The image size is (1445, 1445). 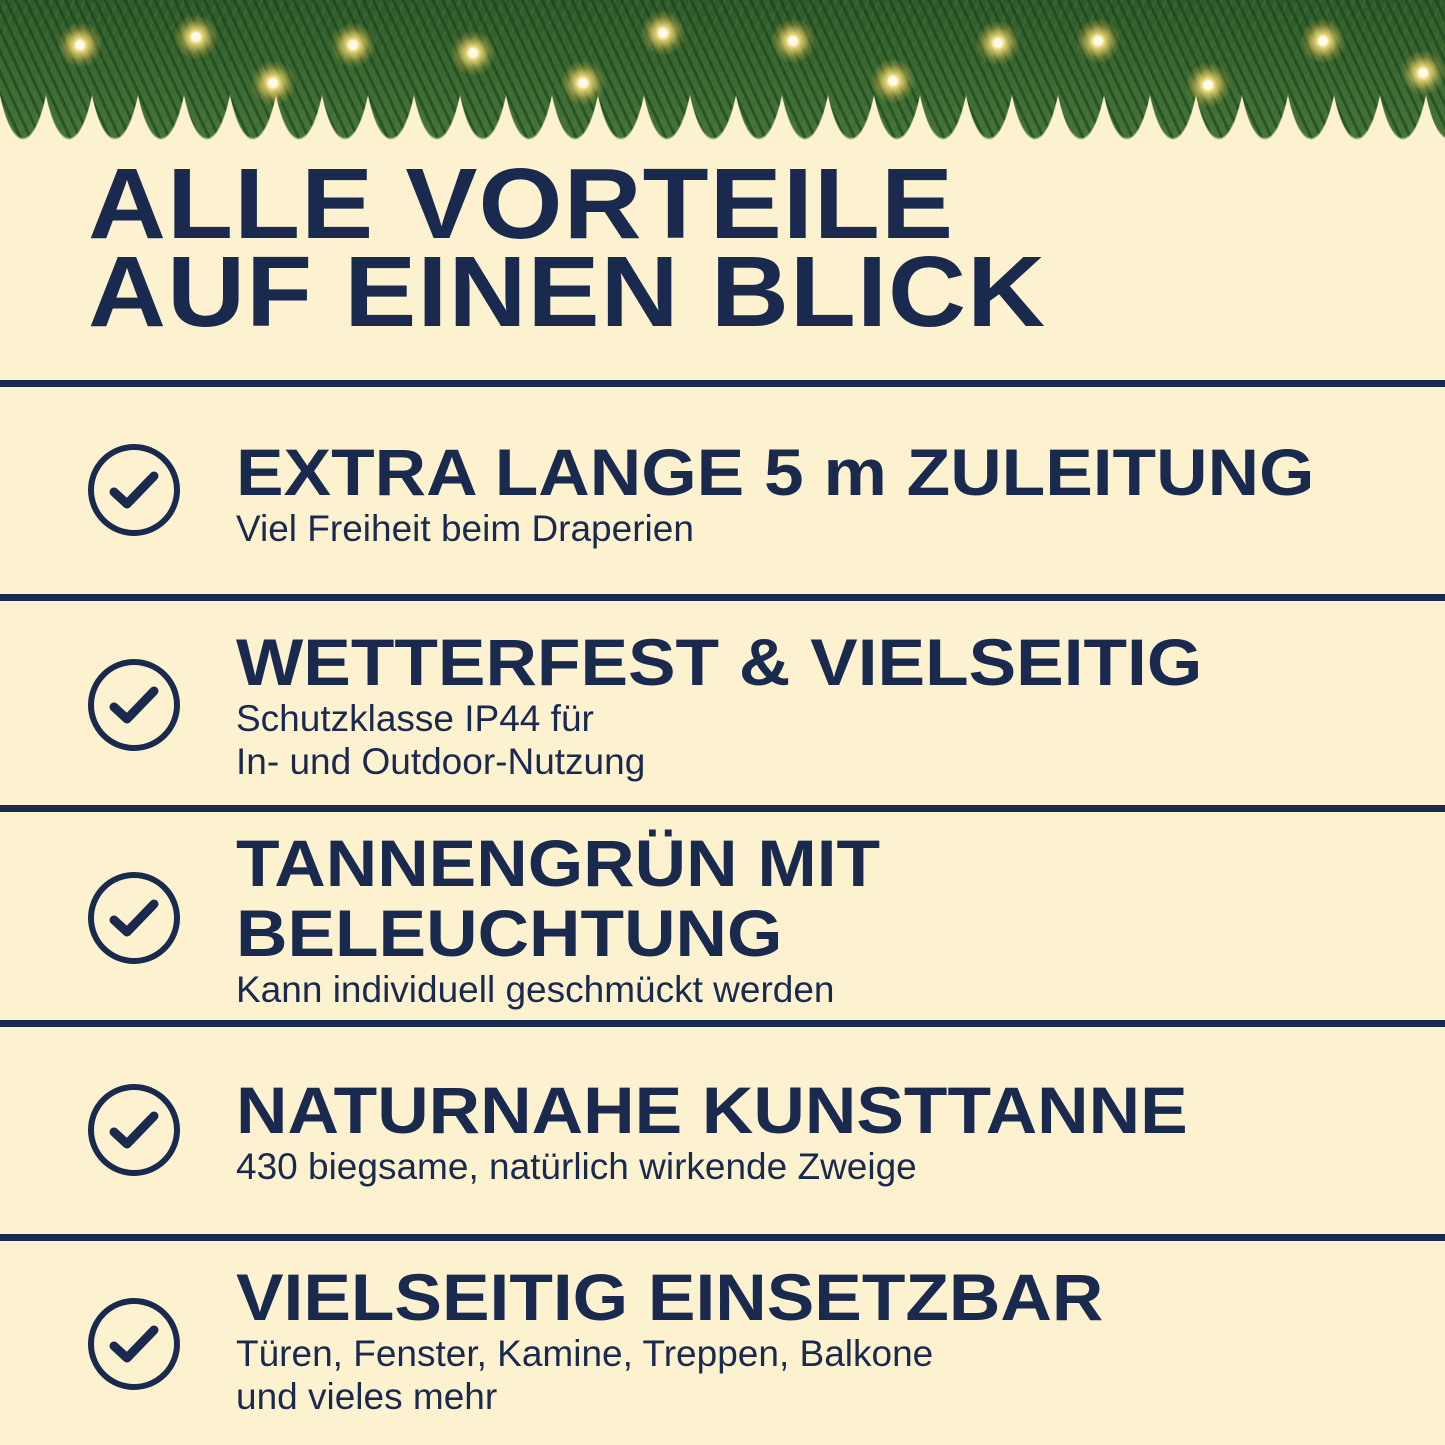 What do you see at coordinates (576, 1166) in the screenshot?
I see `feature-description: 430 biegsame, natürlich wirkende Zweige` at bounding box center [576, 1166].